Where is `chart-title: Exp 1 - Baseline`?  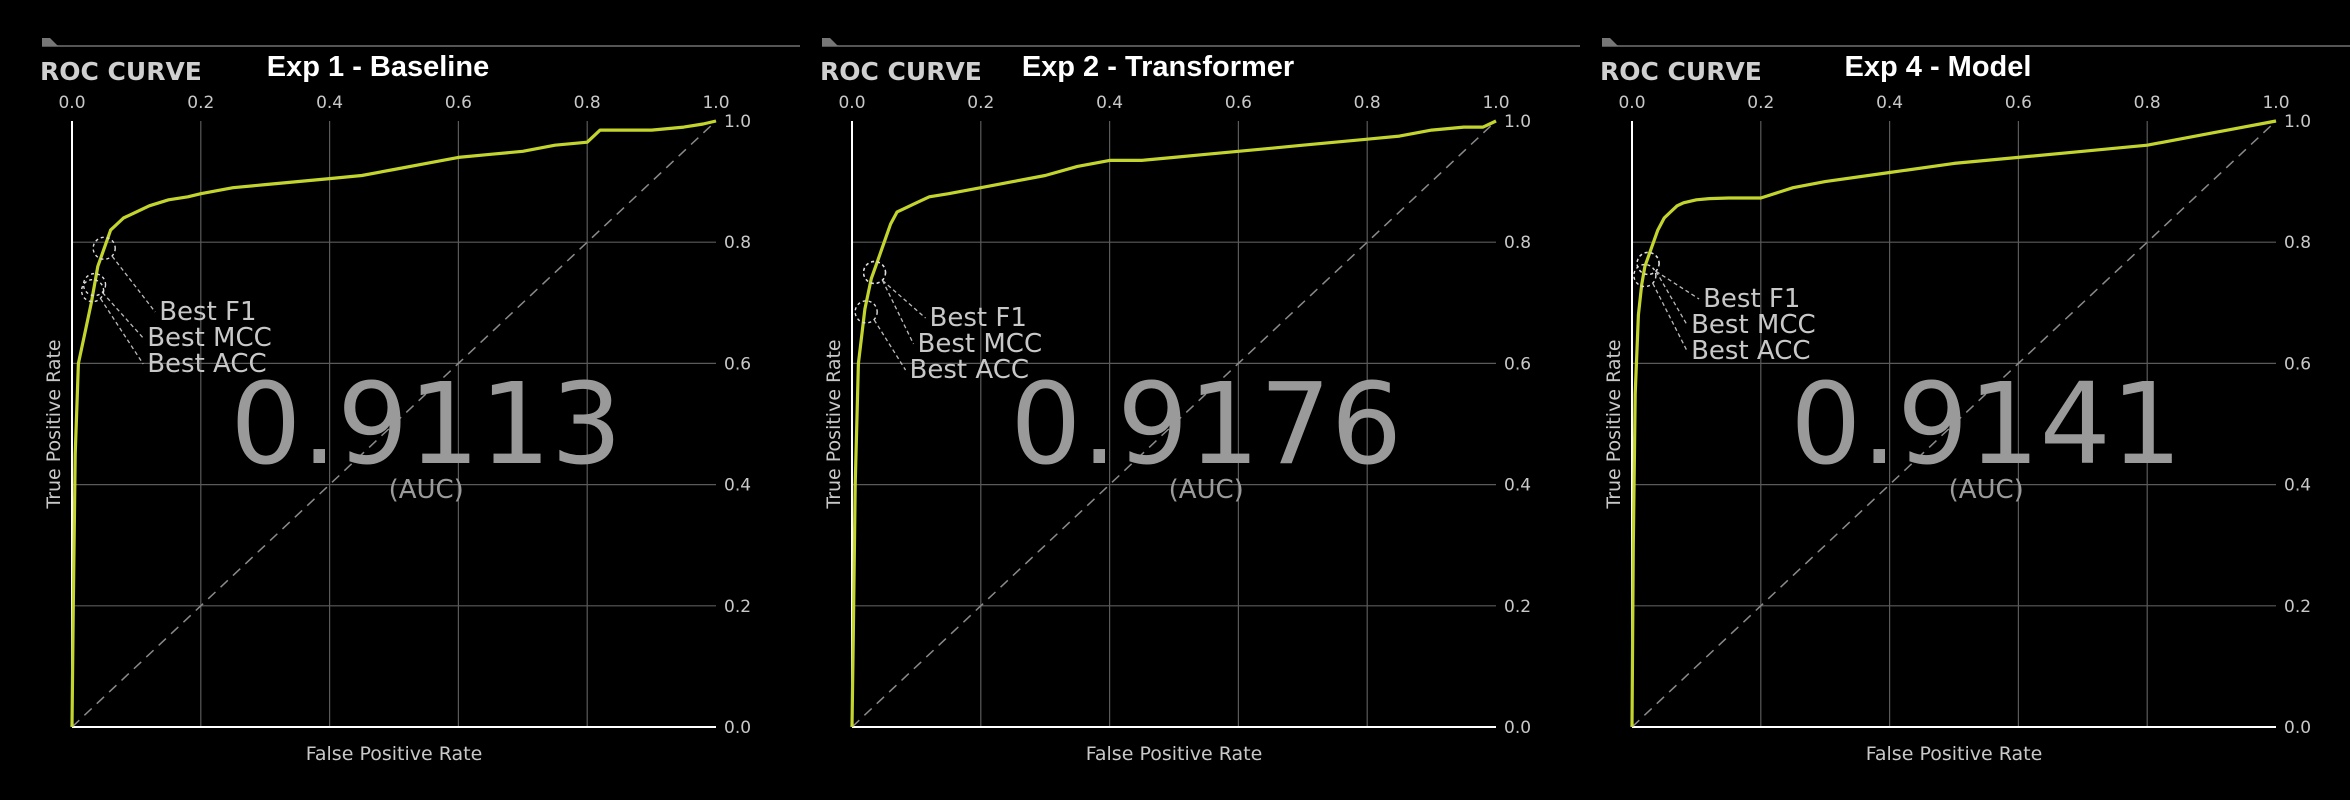 chart-title: Exp 1 - Baseline is located at coordinates (378, 67).